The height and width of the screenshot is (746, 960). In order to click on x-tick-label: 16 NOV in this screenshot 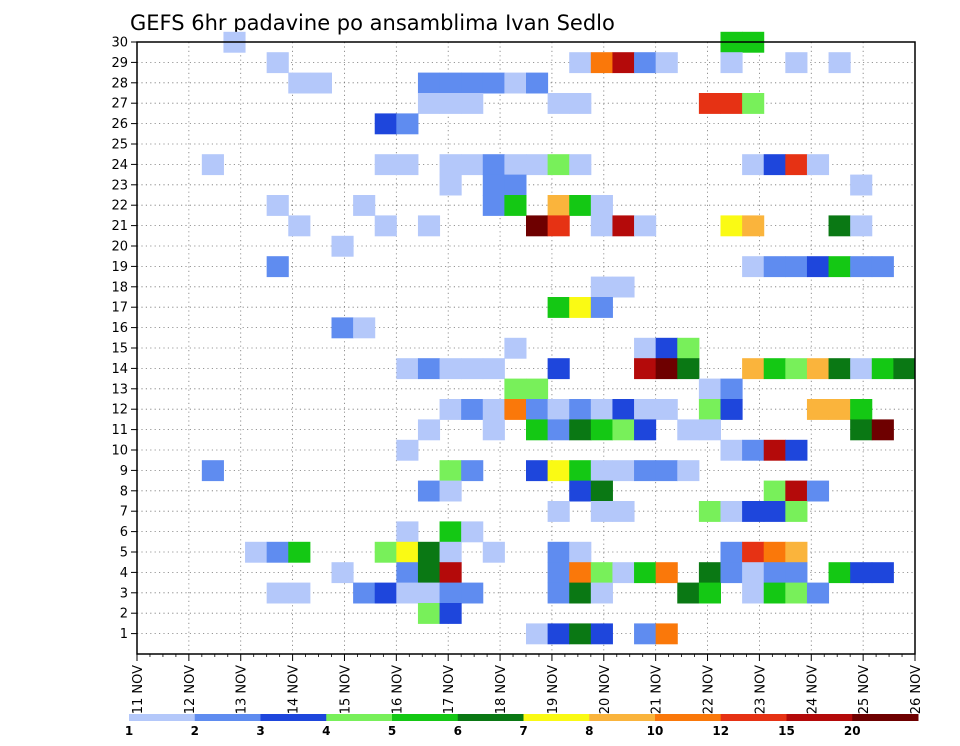, I will do `click(397, 689)`.